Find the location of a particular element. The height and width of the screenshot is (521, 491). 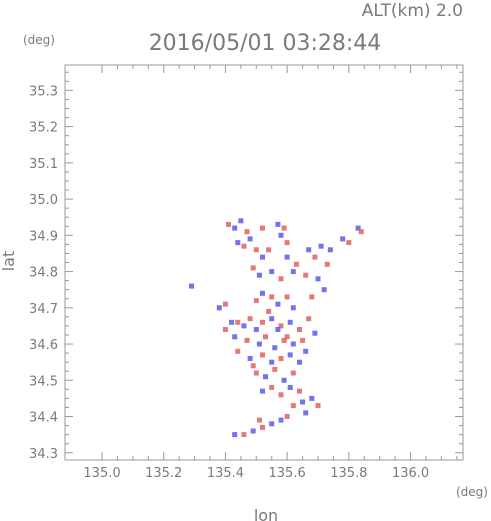

chart-title: 2016/05/01 03:28:44 is located at coordinates (265, 43).